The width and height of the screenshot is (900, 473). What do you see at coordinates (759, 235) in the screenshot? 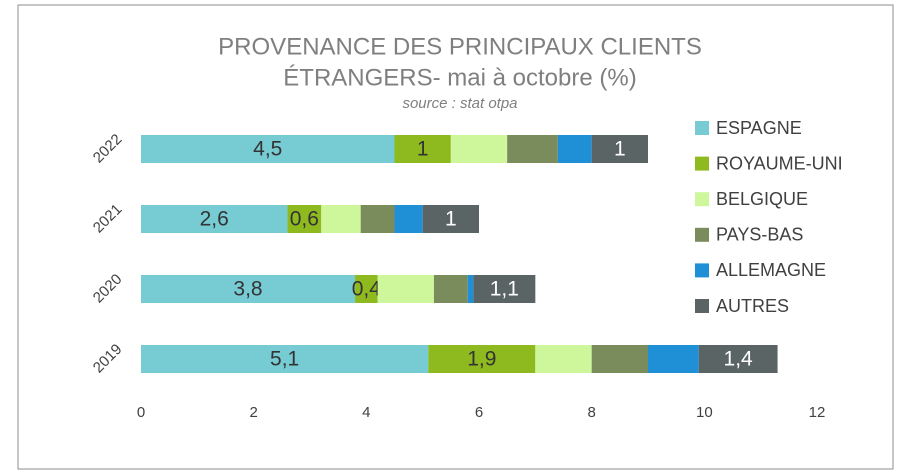
I see `legend-label: PAYS-BAS` at bounding box center [759, 235].